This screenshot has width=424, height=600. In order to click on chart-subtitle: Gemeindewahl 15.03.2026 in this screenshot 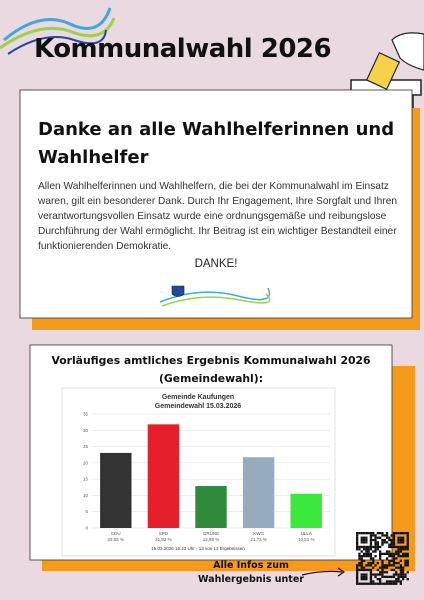, I will do `click(198, 406)`.